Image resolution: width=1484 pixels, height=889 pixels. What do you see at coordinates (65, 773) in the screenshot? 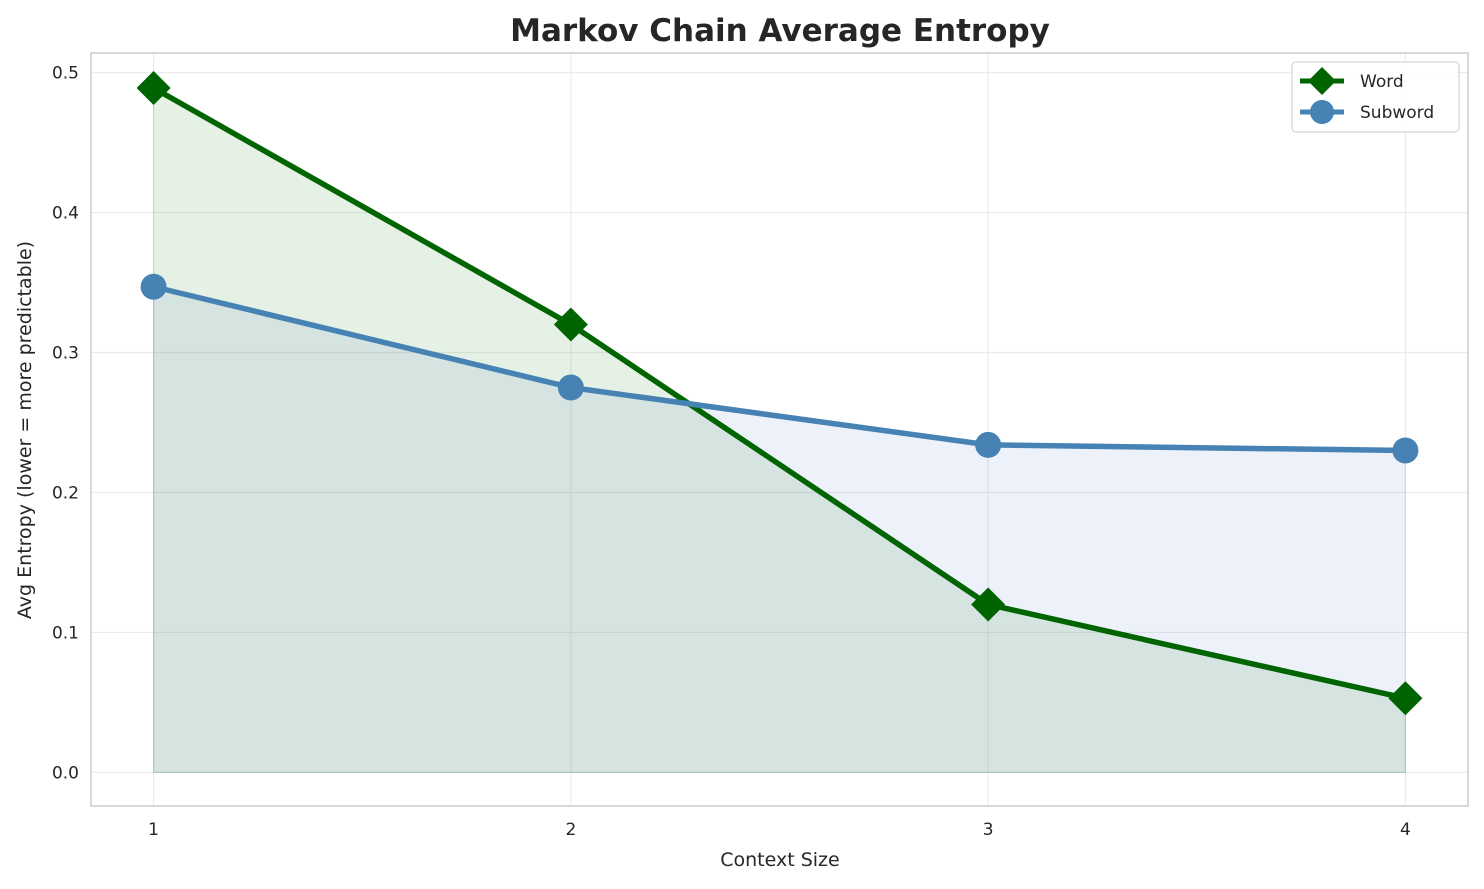
I see `y-tick-label: 0.0` at bounding box center [65, 773].